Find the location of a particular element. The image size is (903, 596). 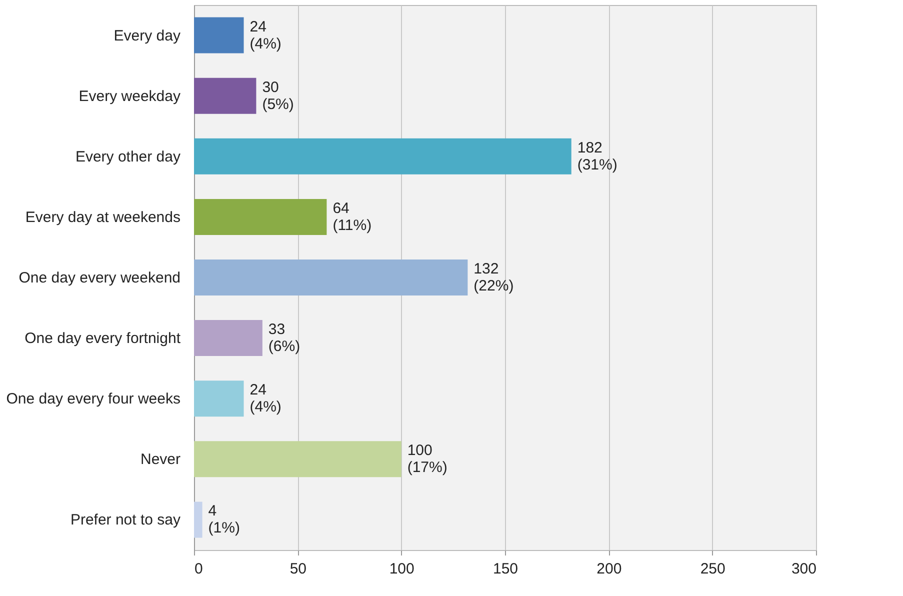

data-label: 182 (31%) is located at coordinates (597, 156).